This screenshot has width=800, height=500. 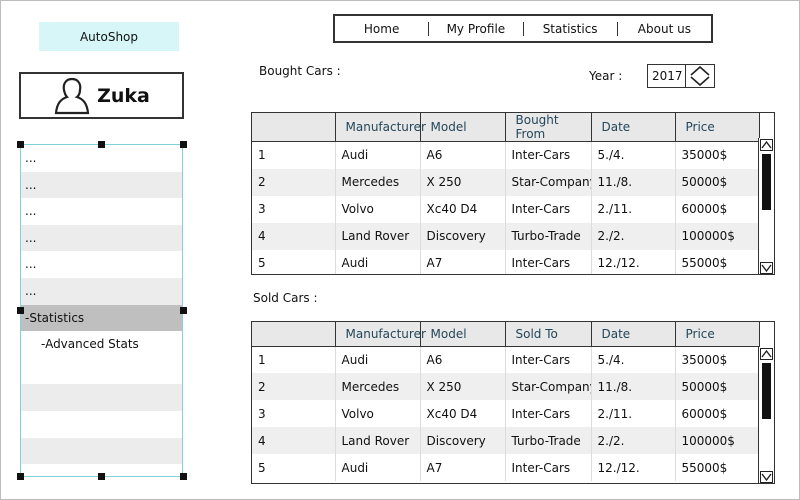 I want to click on table-cell: 50000$, so click(x=717, y=386).